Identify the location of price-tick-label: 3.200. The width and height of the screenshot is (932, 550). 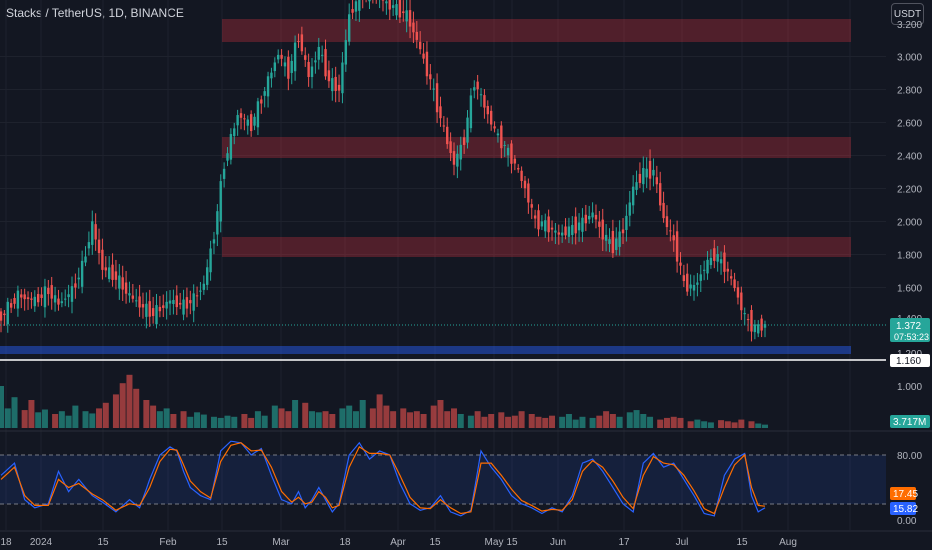
(909, 25).